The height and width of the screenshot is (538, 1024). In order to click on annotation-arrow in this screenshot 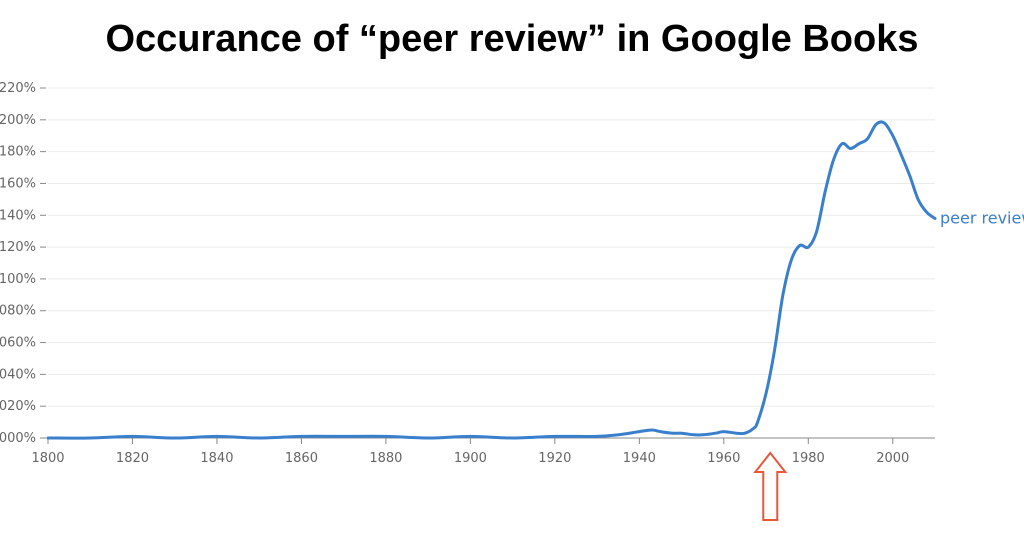, I will do `click(770, 486)`.